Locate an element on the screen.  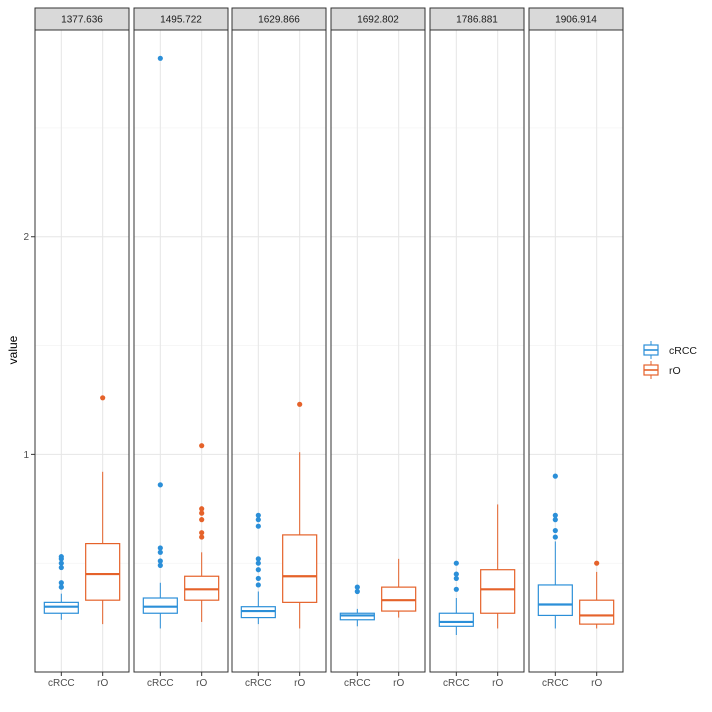
facet-panel-4: 1786.881 cRCC rO is located at coordinates (477, 348).